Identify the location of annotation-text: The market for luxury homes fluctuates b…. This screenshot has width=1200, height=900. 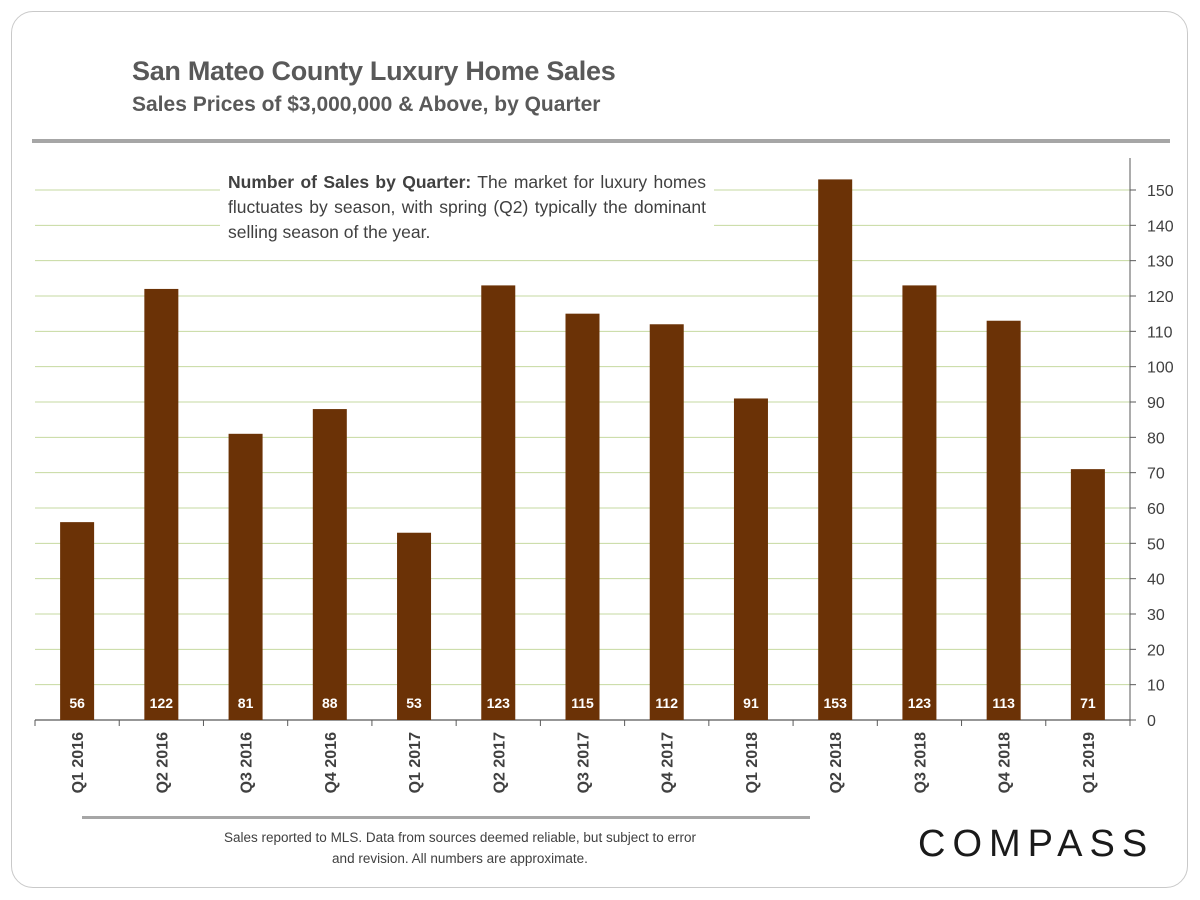
(467, 207).